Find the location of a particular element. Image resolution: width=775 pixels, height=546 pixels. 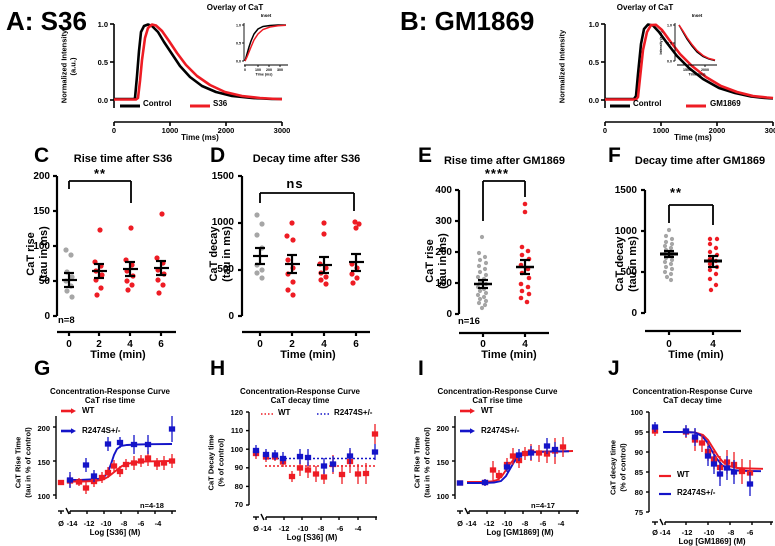

panel-i-legend-wt: WT is located at coordinates (487, 410).